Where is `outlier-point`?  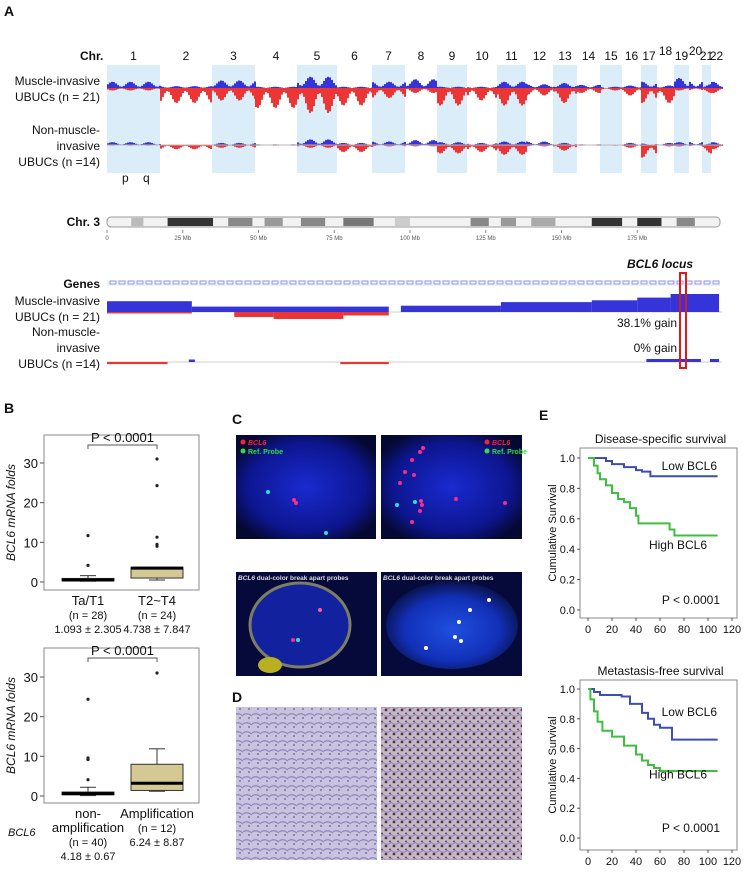
outlier-point is located at coordinates (88, 758).